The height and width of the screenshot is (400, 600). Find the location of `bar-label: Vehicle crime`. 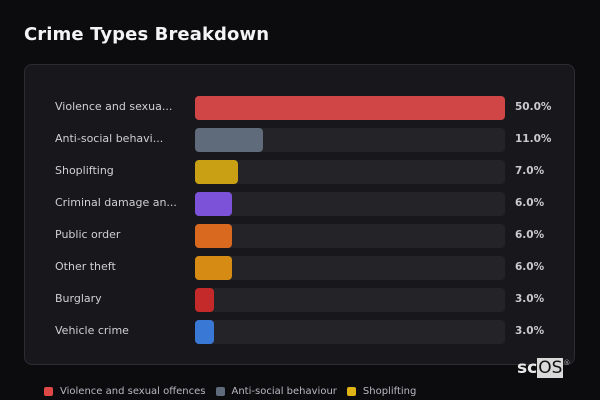

bar-label: Vehicle crime is located at coordinates (92, 330).